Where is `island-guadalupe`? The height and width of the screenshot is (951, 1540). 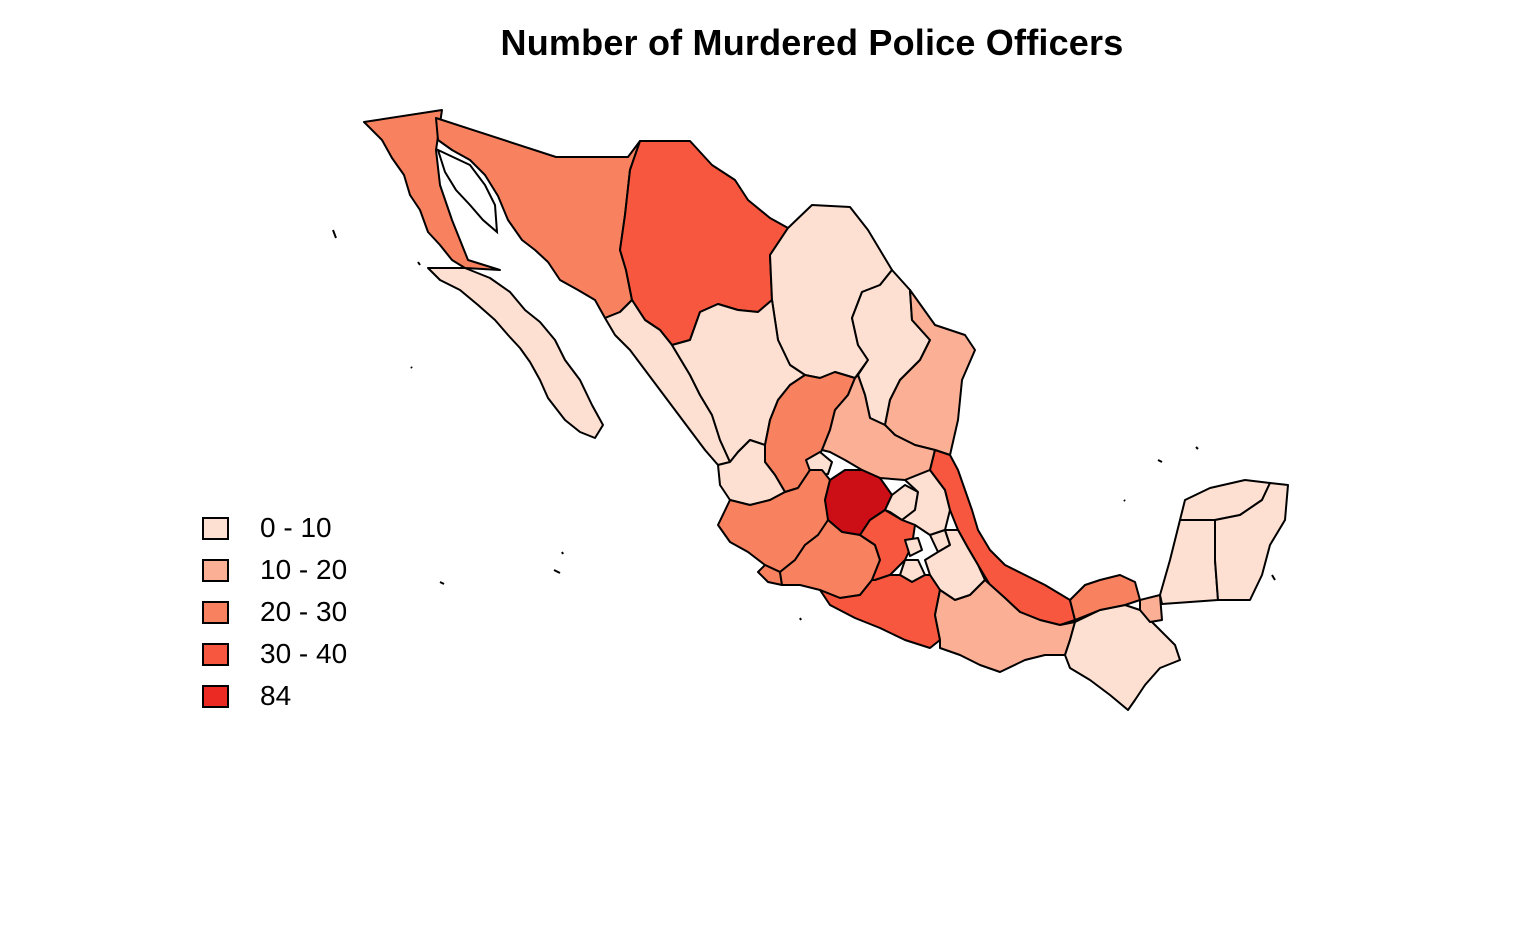 island-guadalupe is located at coordinates (334, 234).